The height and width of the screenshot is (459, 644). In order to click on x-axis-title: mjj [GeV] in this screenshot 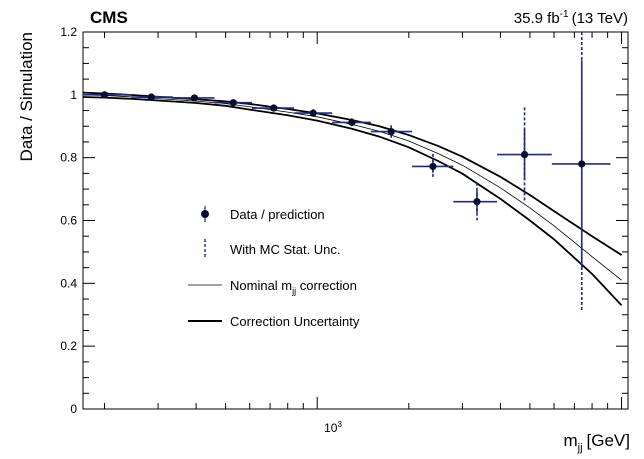, I will do `click(596, 442)`.